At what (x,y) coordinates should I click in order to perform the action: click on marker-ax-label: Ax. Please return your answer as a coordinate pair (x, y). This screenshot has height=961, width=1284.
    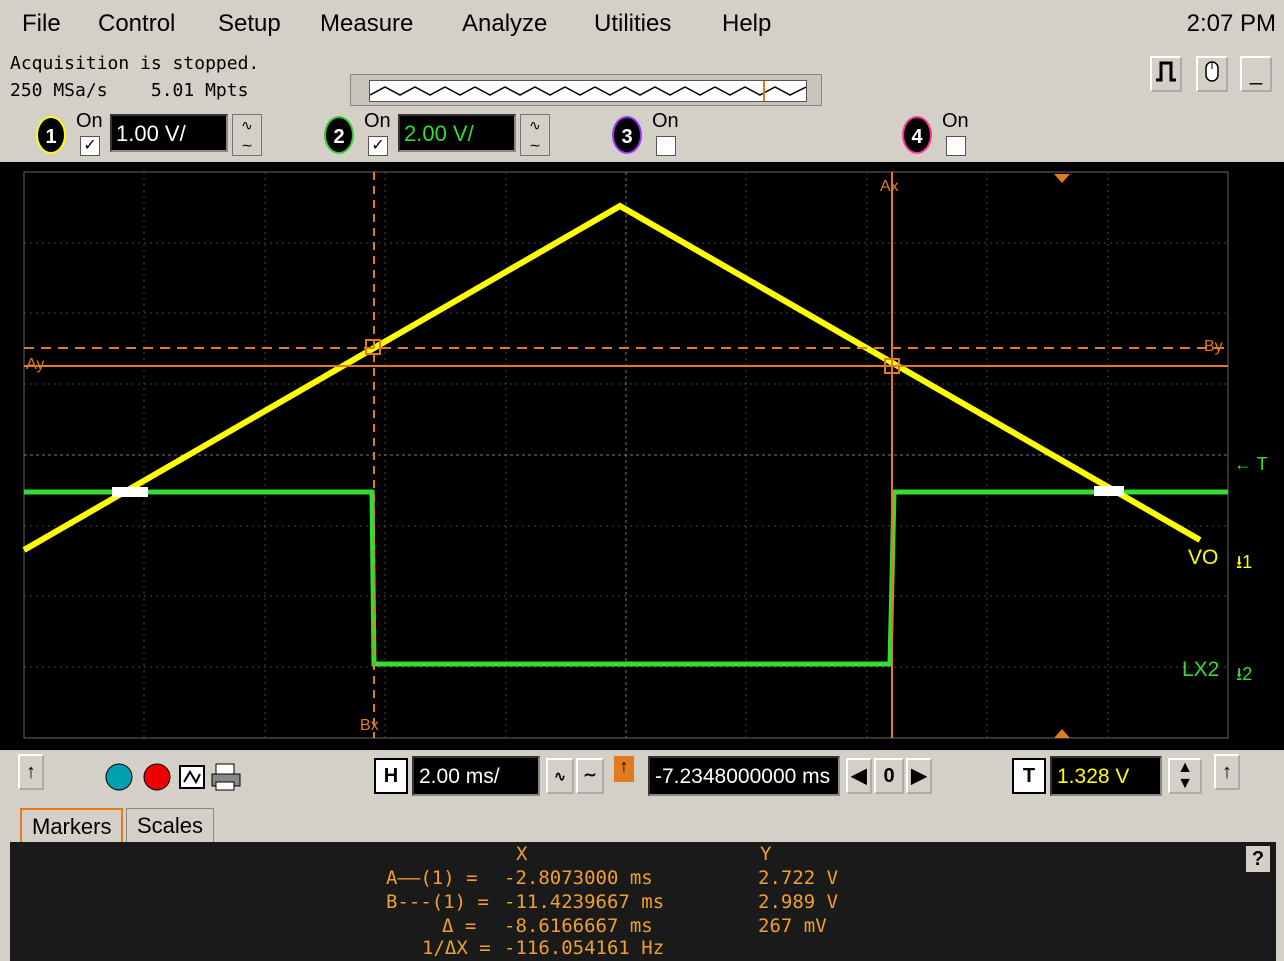
    Looking at the image, I should click on (889, 186).